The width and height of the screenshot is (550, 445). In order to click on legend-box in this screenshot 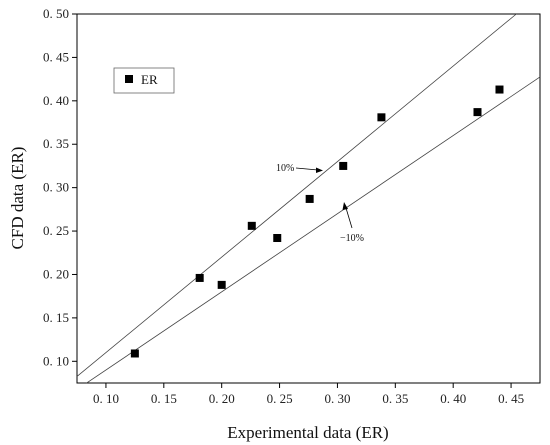, I will do `click(144, 80)`.